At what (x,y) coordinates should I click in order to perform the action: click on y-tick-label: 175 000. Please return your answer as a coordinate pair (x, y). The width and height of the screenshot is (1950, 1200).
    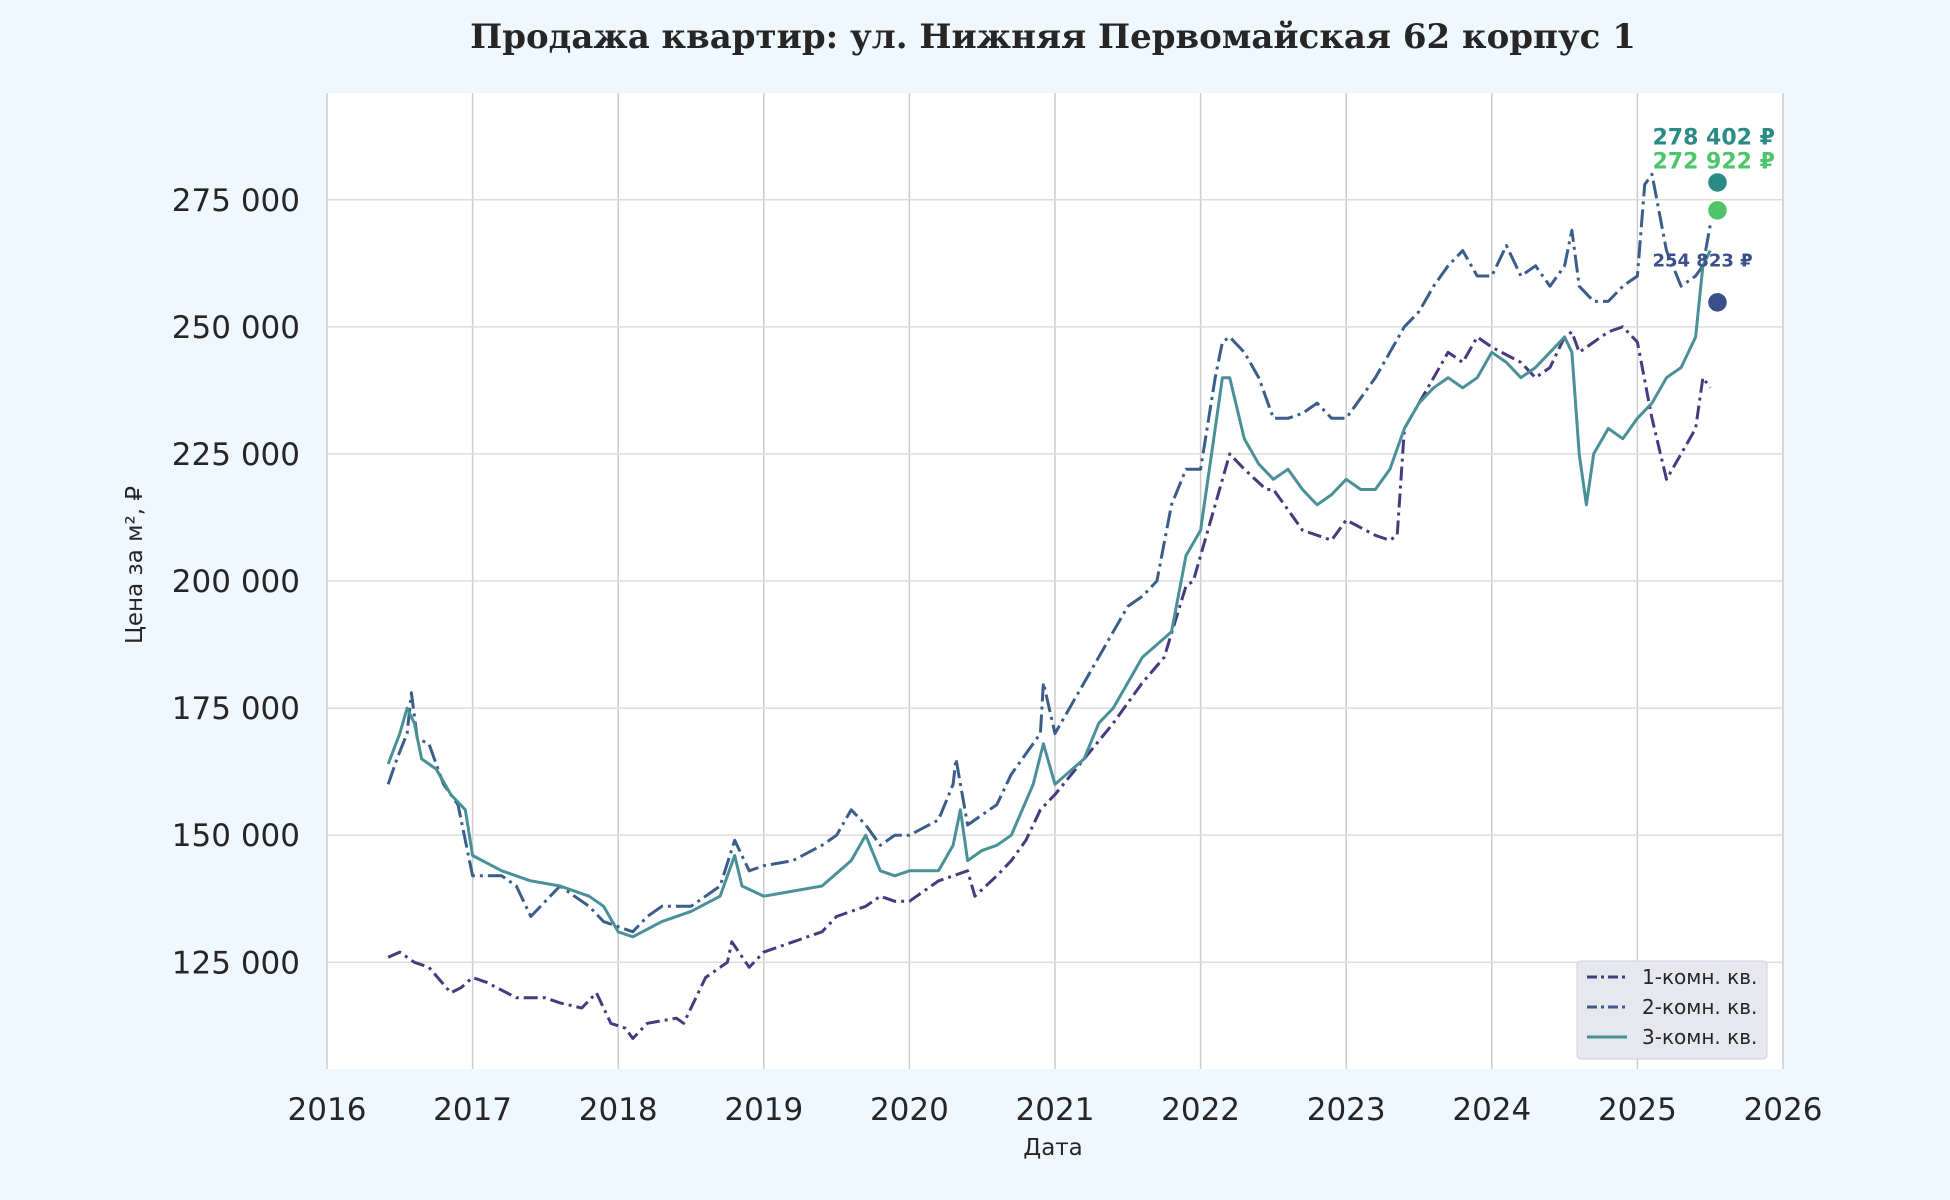
    Looking at the image, I should click on (236, 709).